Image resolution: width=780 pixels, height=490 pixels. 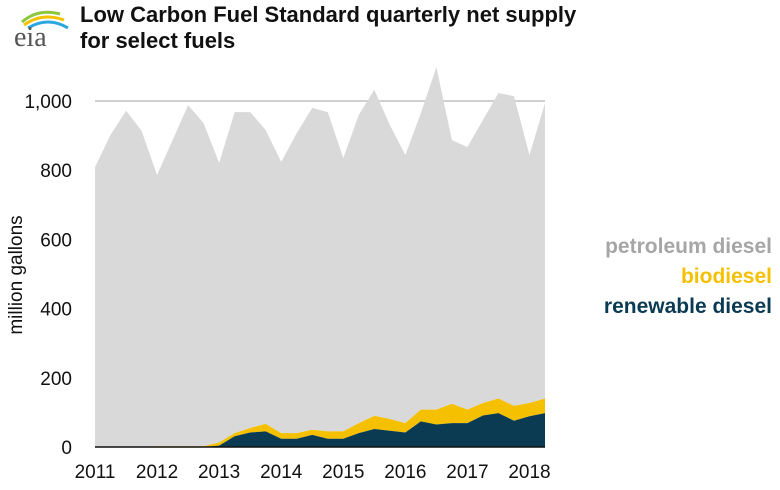 I want to click on area-renewable-diesel, so click(x=320, y=430).